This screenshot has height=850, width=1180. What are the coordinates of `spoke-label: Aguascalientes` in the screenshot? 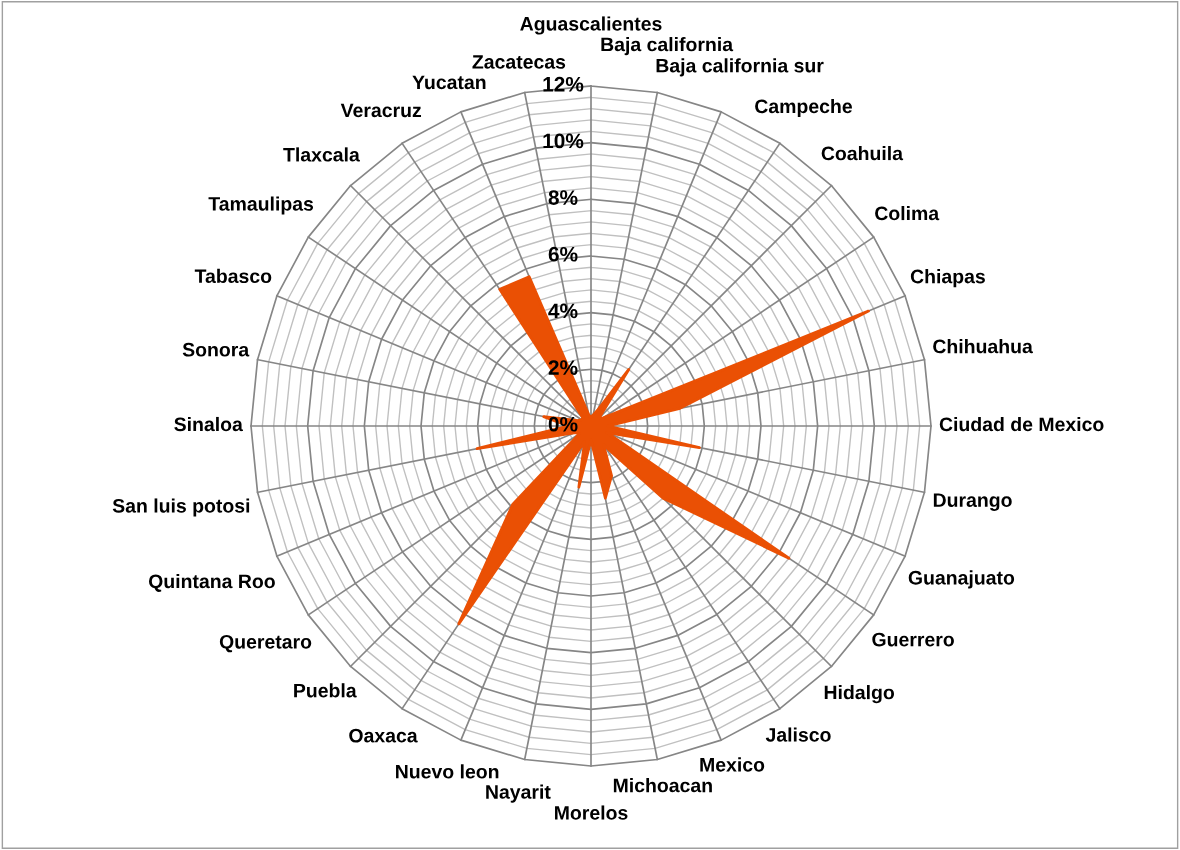 It's located at (591, 25).